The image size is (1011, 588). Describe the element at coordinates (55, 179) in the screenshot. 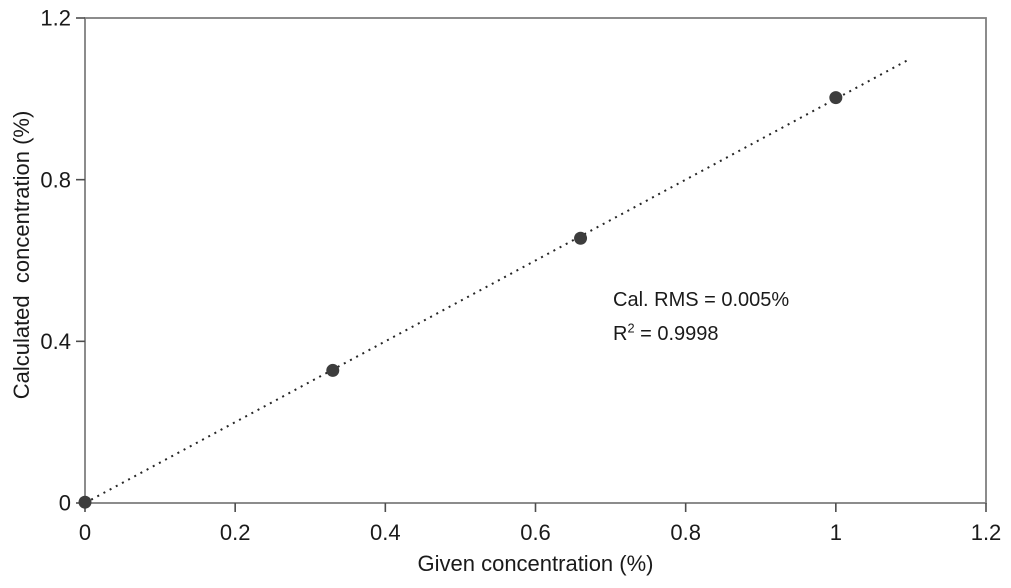

I see `y-axis-tick-label: 0.8` at that location.